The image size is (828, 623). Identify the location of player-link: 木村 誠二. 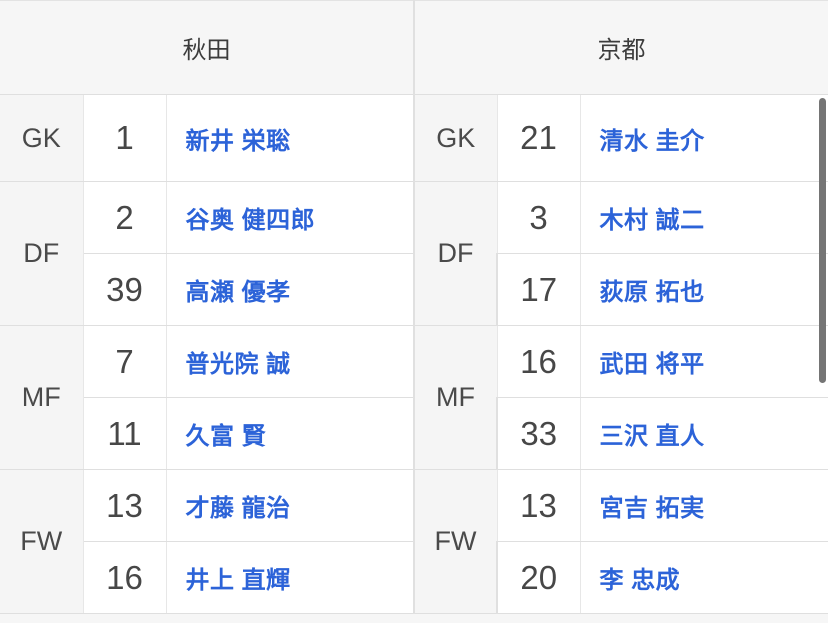
(652, 220).